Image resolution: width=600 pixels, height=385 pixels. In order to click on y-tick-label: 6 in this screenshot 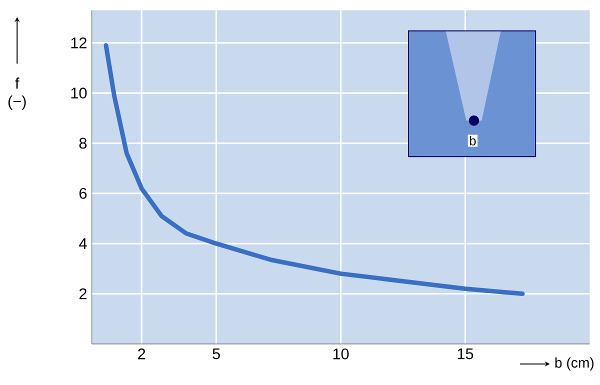, I will do `click(83, 193)`.